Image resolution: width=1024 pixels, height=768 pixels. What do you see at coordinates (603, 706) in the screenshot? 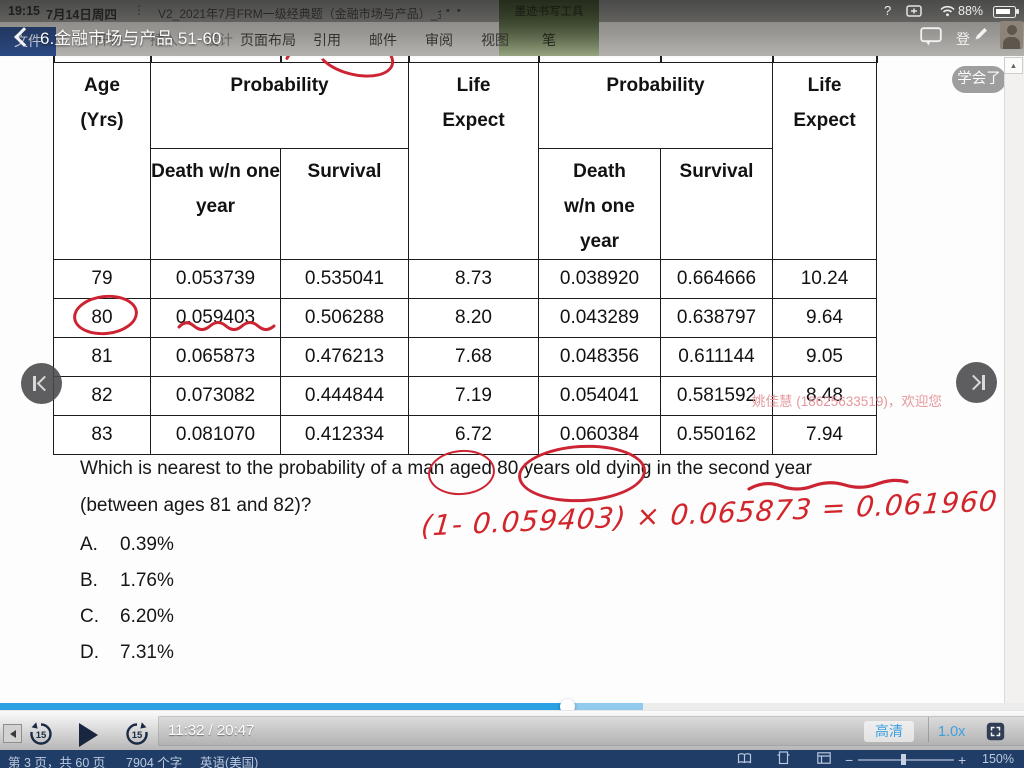
I see `progress-bar-buffered` at bounding box center [603, 706].